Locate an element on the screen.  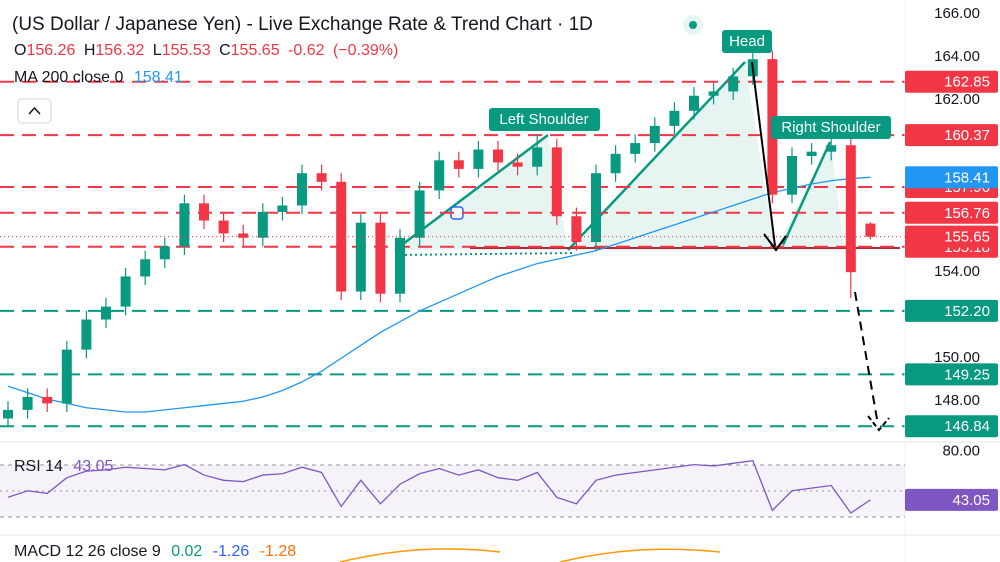
price-label: 155.65 is located at coordinates (967, 237).